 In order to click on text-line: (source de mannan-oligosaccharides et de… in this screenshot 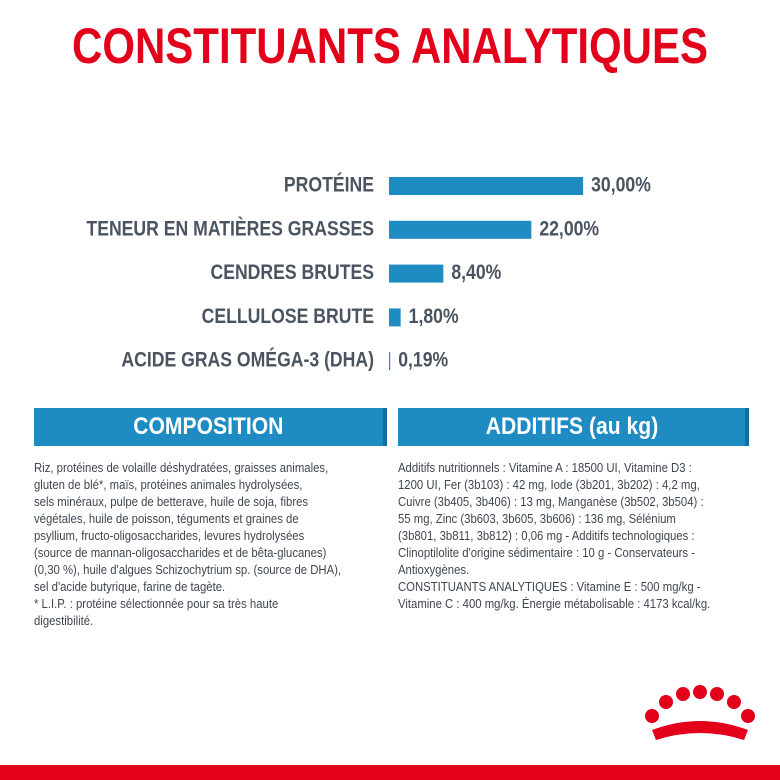, I will do `click(180, 553)`.